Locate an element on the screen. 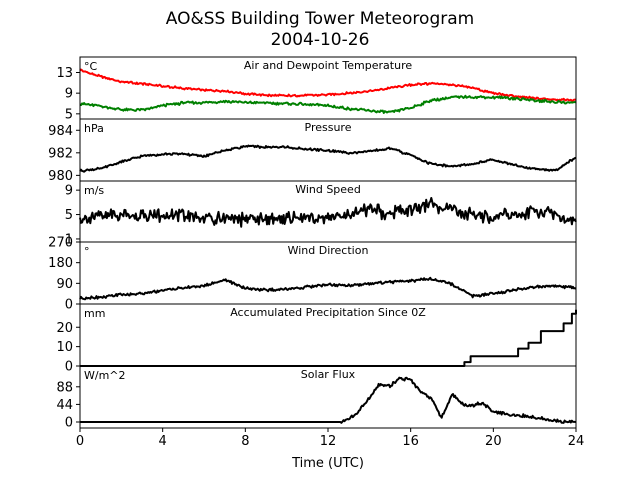  y-tick-label: 90 is located at coordinates (64, 284).